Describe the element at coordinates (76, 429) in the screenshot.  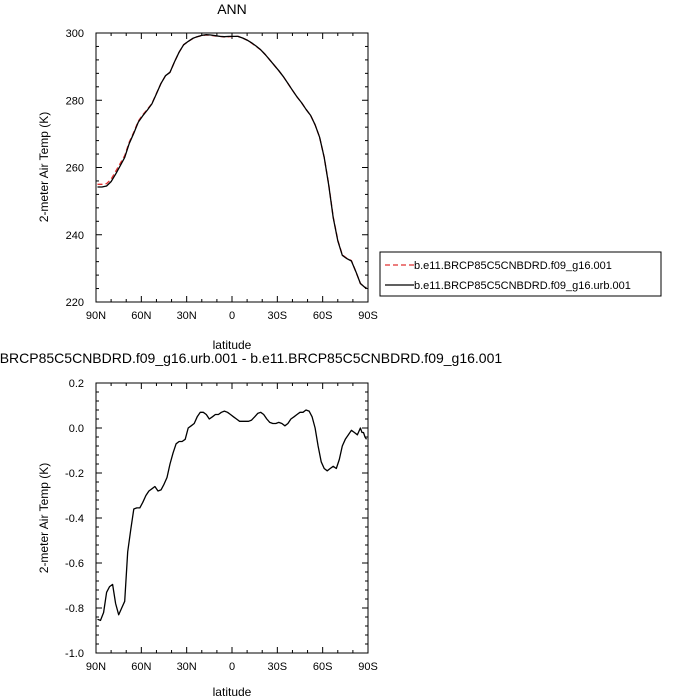
I see `y-tick-label: 0.0` at that location.